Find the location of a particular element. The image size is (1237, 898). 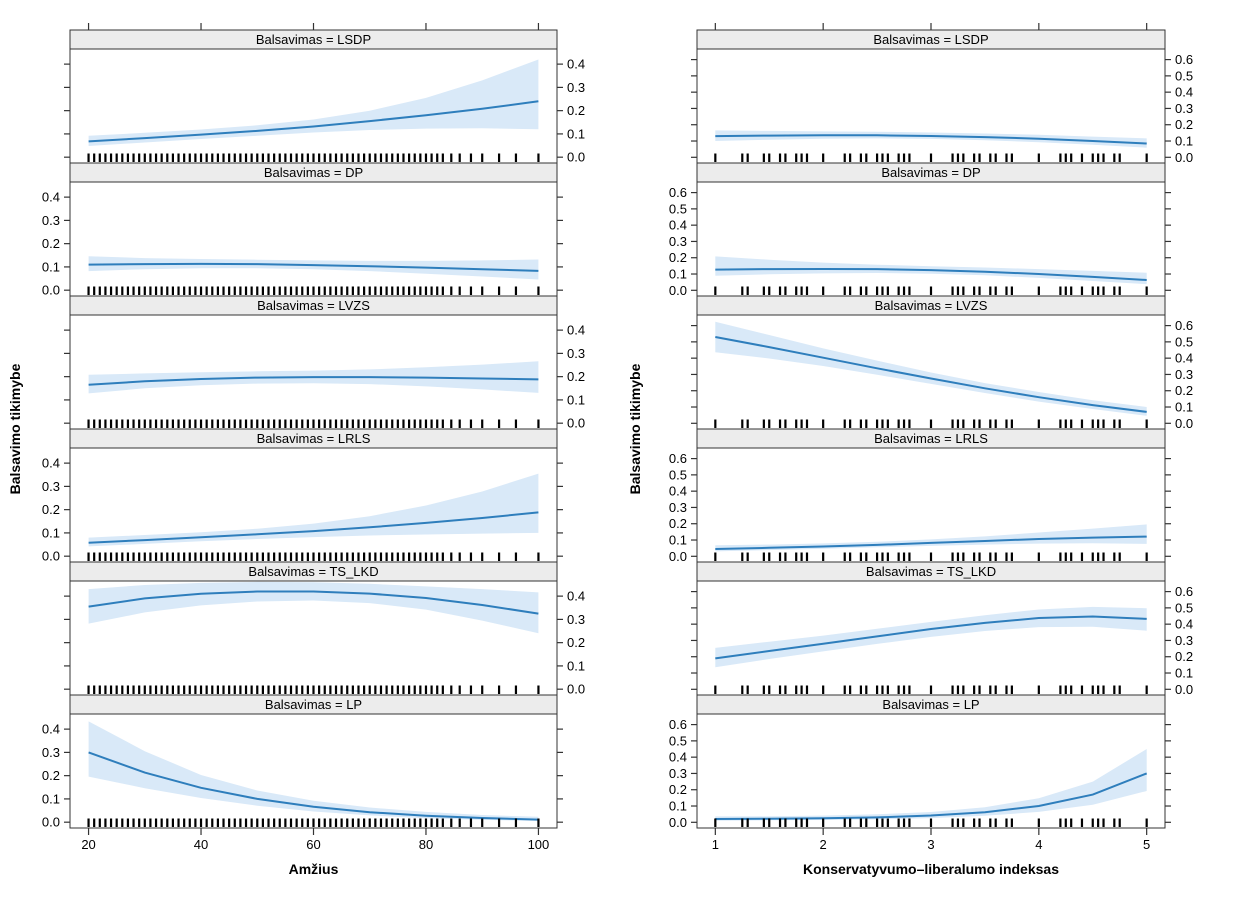

y-axis-title: Balsavimo tikimybe is located at coordinates (15, 428).